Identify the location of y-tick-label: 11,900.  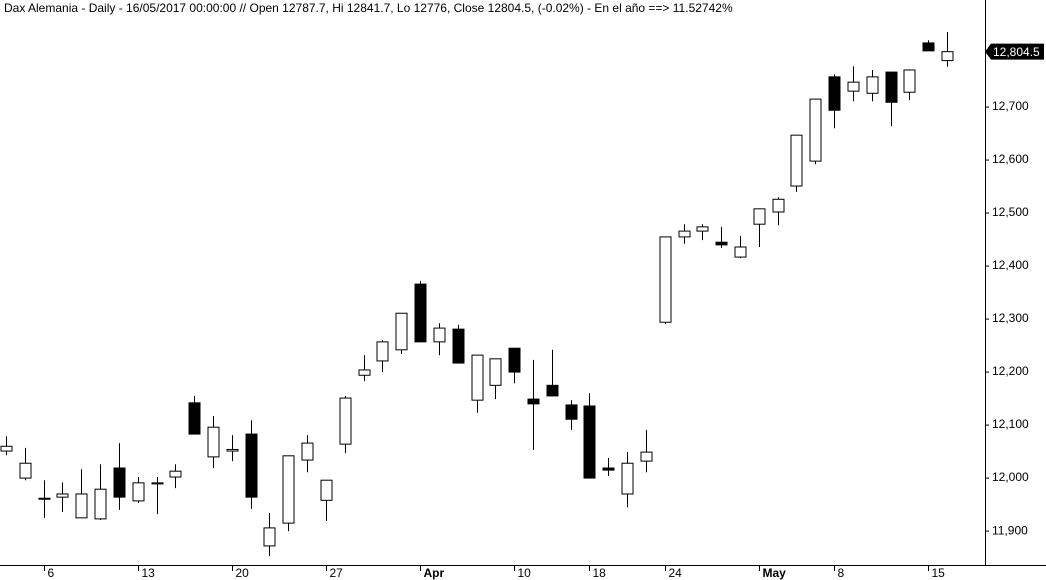
(1010, 530).